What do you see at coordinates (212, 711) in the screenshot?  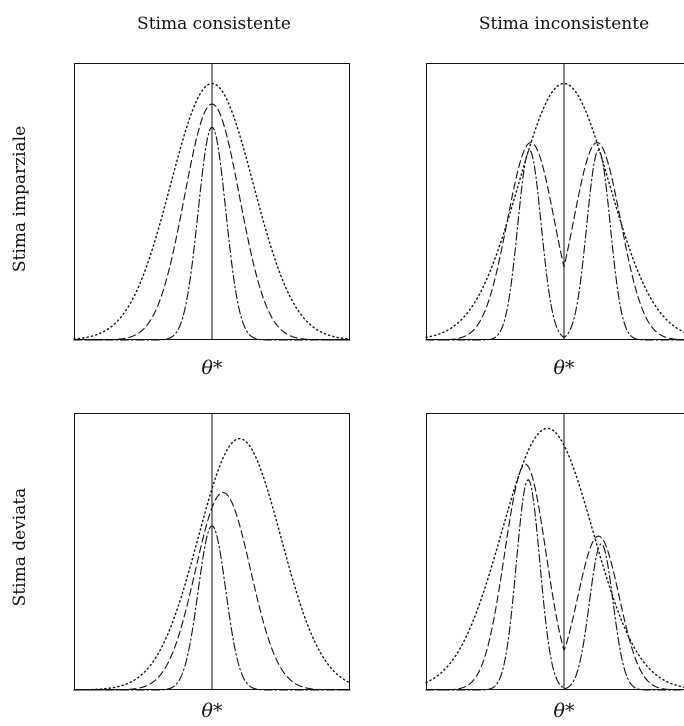 I see `x-axis-label-consistent-biased: θ*` at bounding box center [212, 711].